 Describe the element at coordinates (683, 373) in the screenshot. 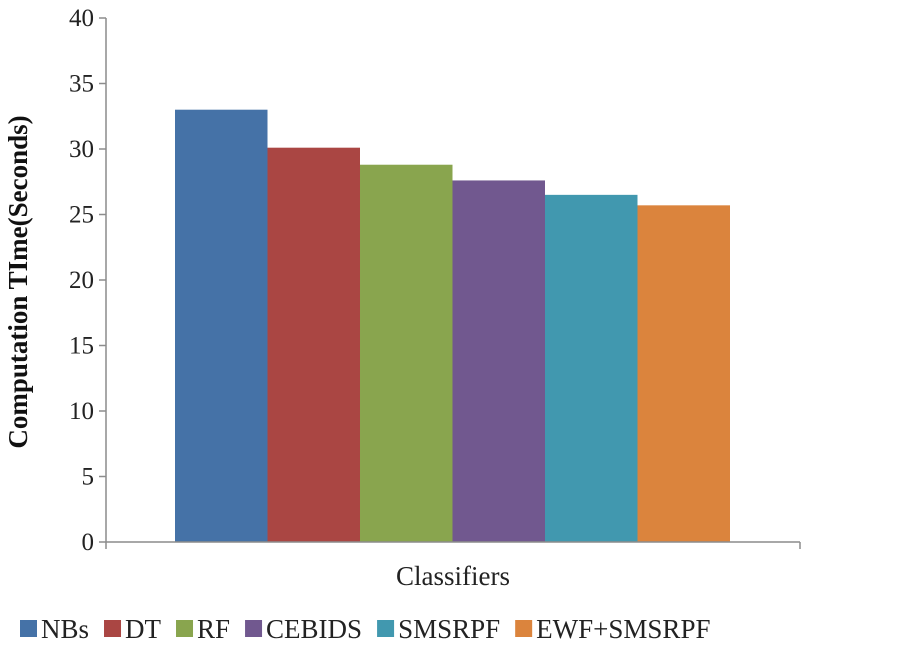

I see `bar-ewf-smsrpf` at that location.